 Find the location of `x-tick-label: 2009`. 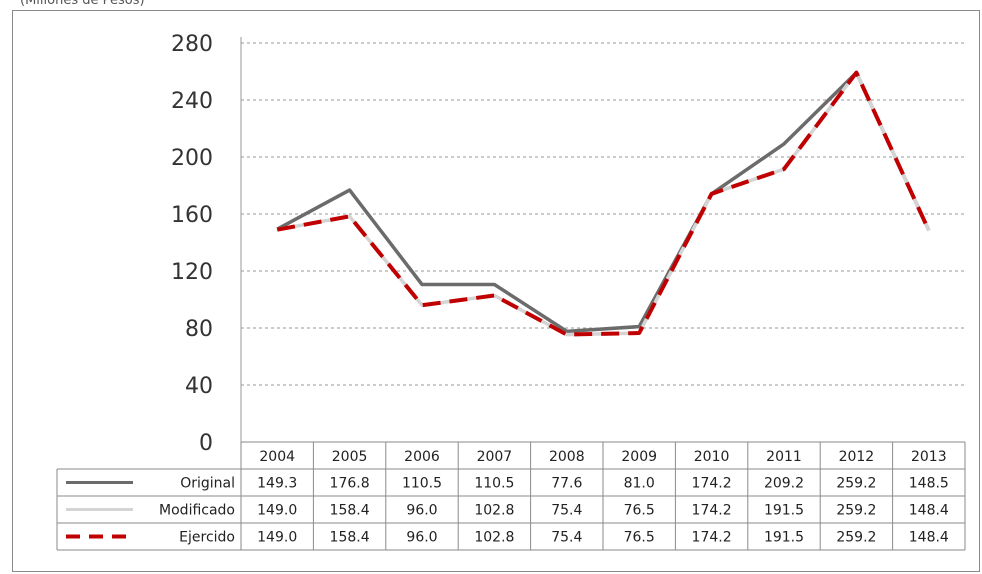

x-tick-label: 2009 is located at coordinates (639, 457).